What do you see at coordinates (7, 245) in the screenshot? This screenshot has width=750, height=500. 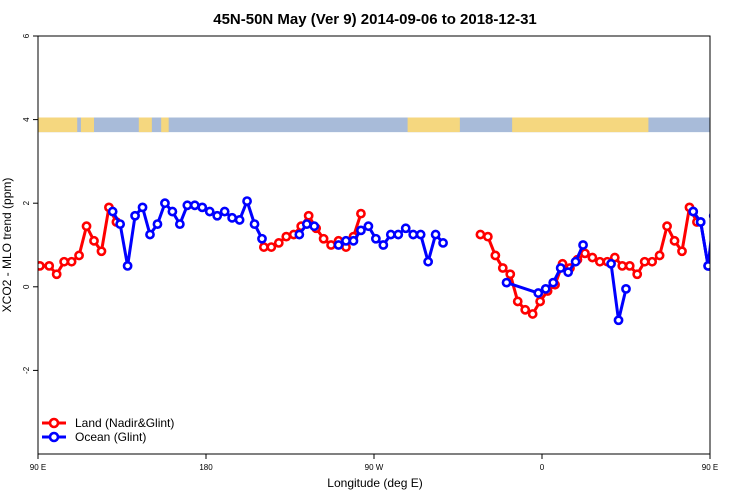 I see `y-axis-label: XCO2 - MLO trend (ppm)` at bounding box center [7, 245].